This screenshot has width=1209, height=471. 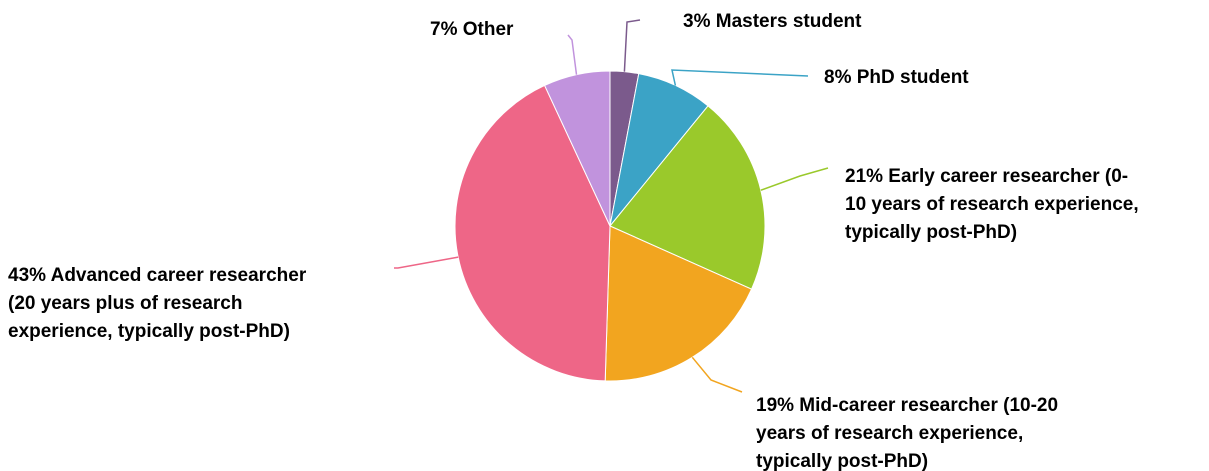 I want to click on label-advanced-career-line-2: (20 years plus of research, so click(x=125, y=303).